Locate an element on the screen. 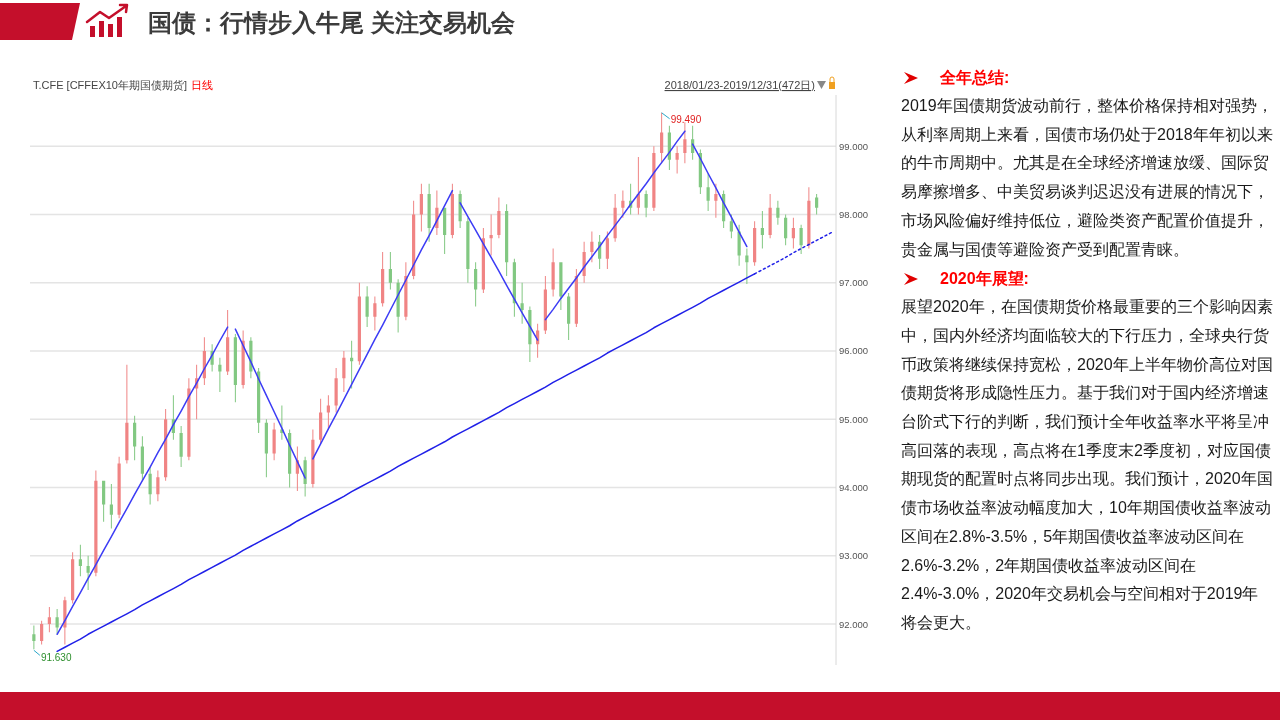 The height and width of the screenshot is (720, 1280). y-tick-label: 98.000 is located at coordinates (854, 214).